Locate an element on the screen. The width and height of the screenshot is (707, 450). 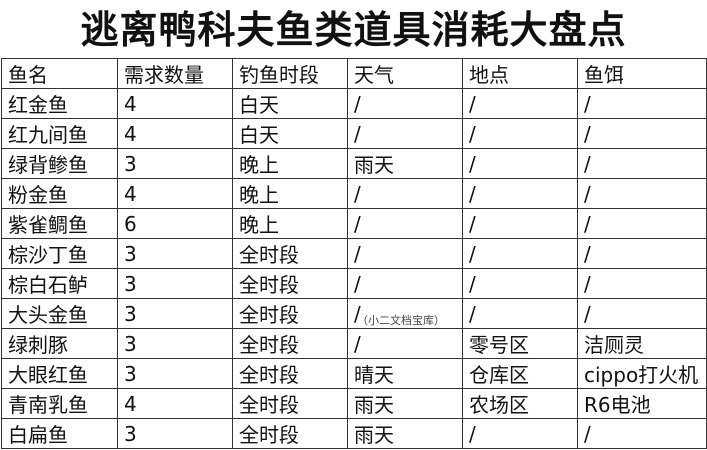
table-row: 绿刺豚 3 全时段 / 零号区 洁厕灵 is located at coordinates (354, 343).